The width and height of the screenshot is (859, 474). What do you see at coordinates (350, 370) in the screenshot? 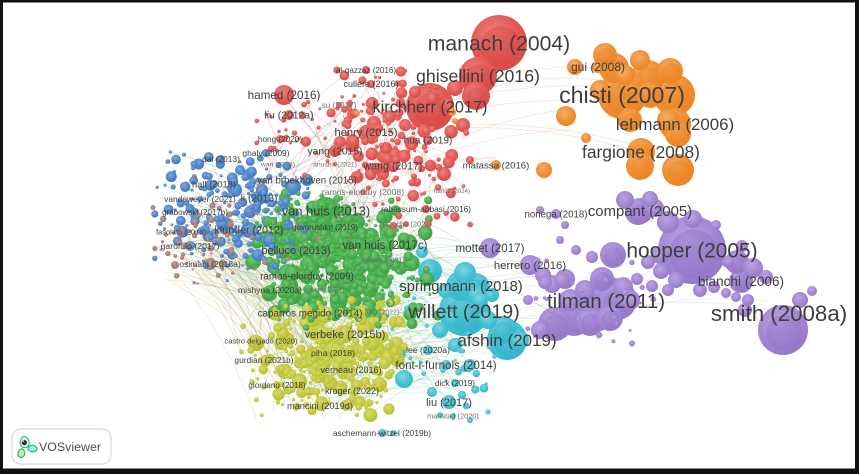
I see `svg-text: verneau (2016)` at bounding box center [350, 370].